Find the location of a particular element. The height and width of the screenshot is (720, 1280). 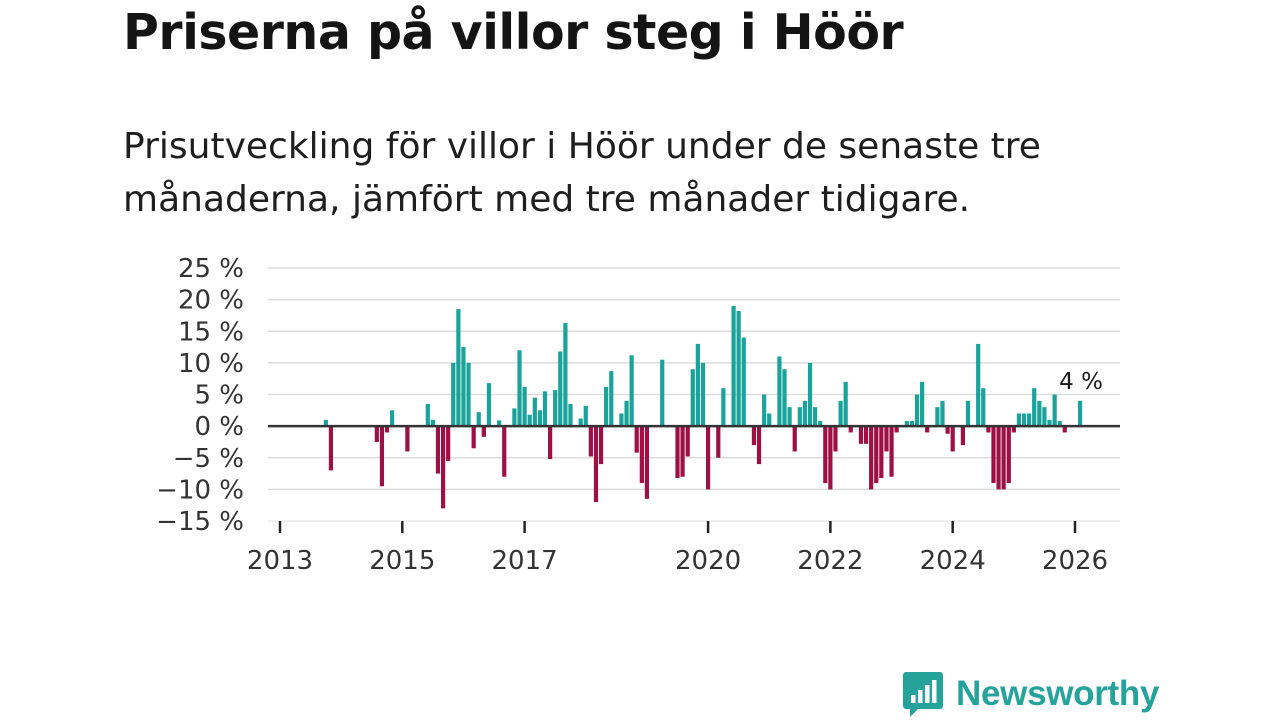

x-axis-ticks: 2013 2015 2017 2020 2022 2024 2026 is located at coordinates (677, 548).